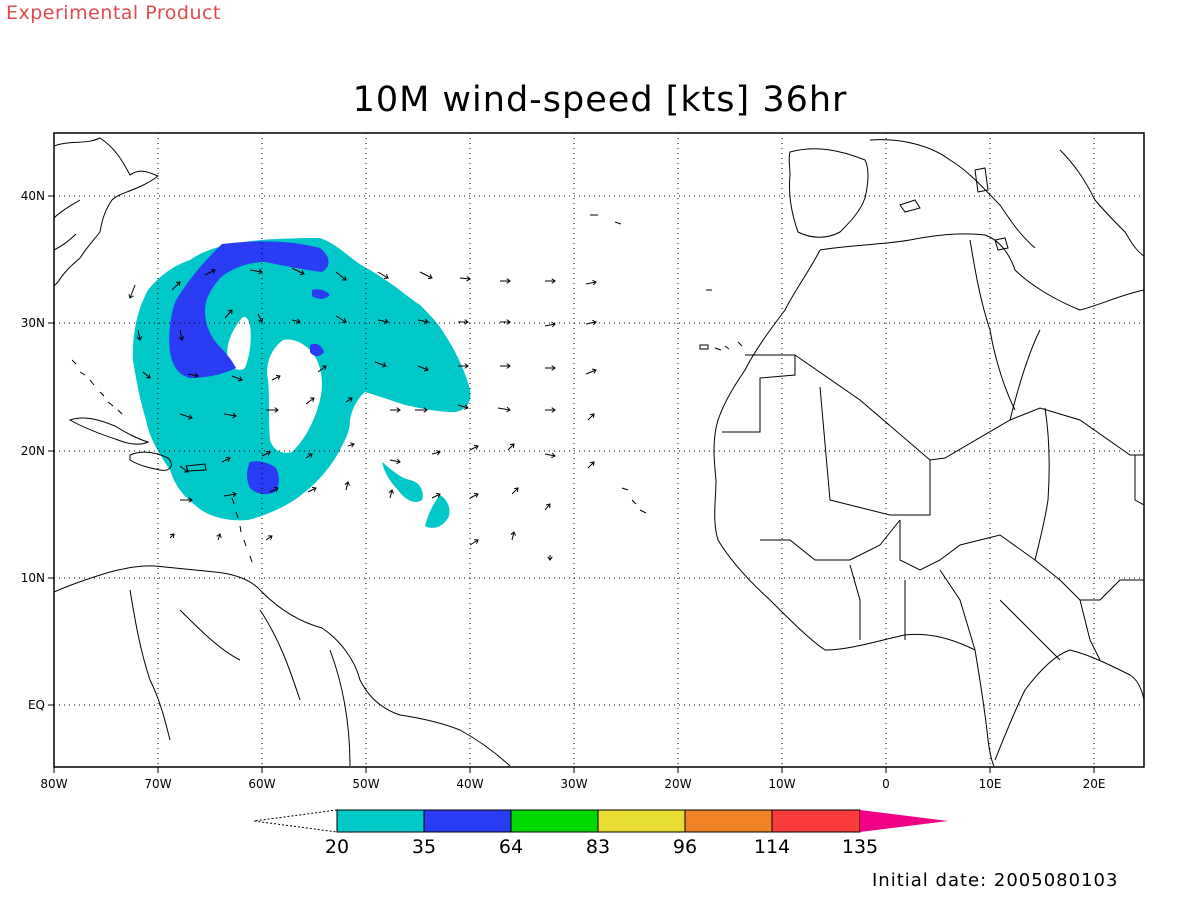 This screenshot has height=900, width=1200. I want to click on iberia, so click(828, 193).